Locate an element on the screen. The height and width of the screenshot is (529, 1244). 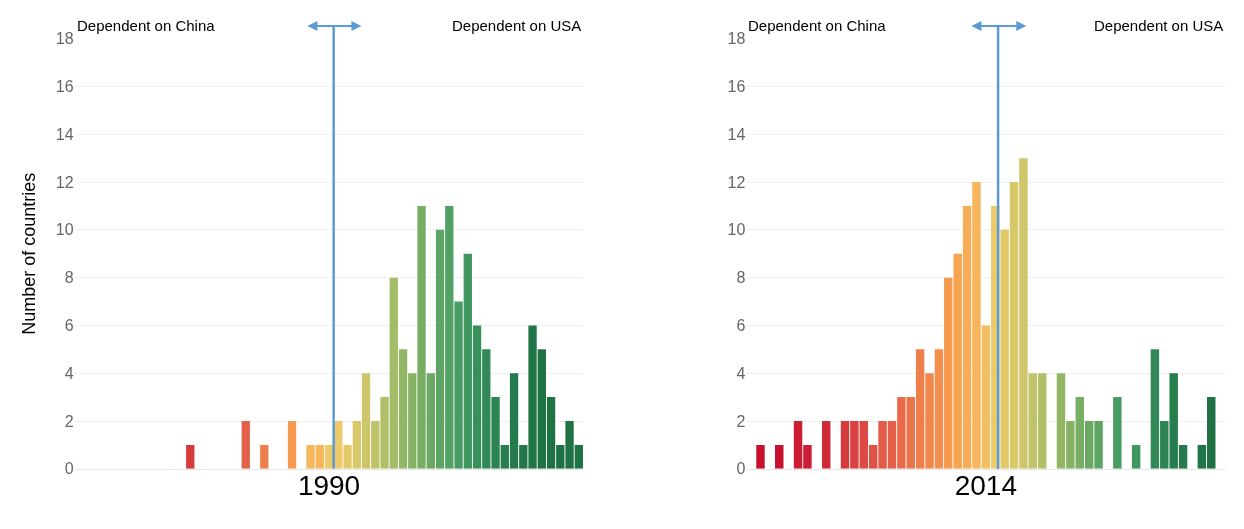
x-axis-title: 1990 is located at coordinates (329, 485).